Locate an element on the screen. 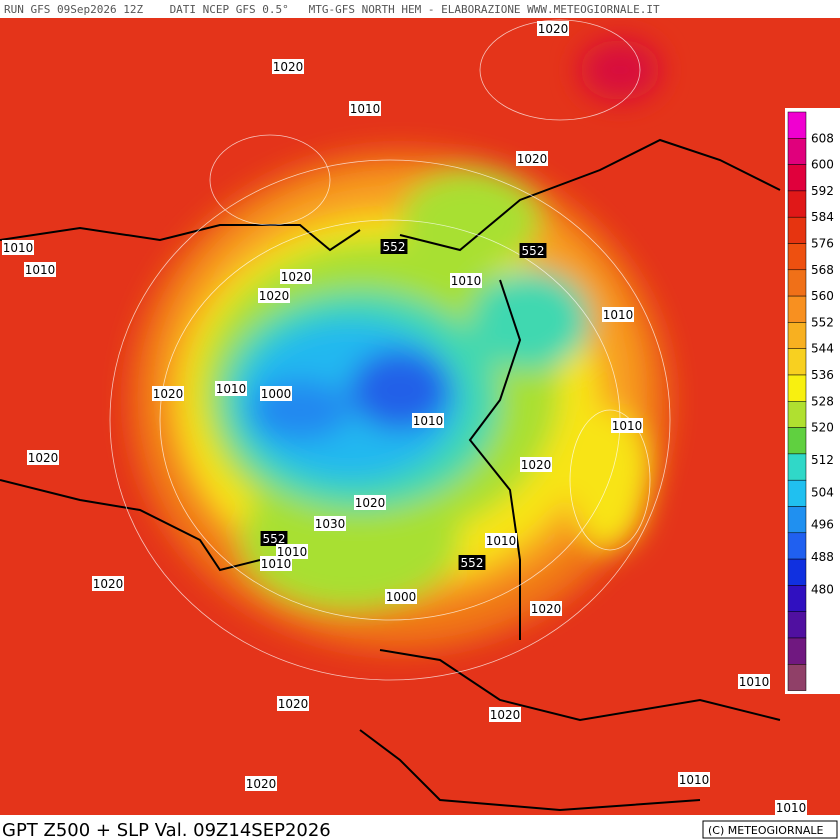 The width and height of the screenshot is (840, 840). contour-label: 1030 is located at coordinates (330, 524).